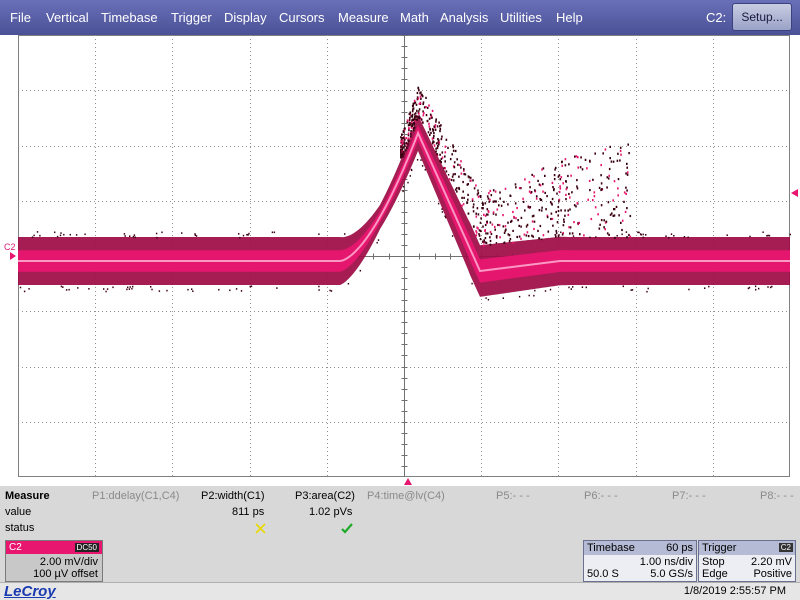 This screenshot has width=800, height=600. What do you see at coordinates (408, 481) in the screenshot?
I see `trigger-position-marker` at bounding box center [408, 481].